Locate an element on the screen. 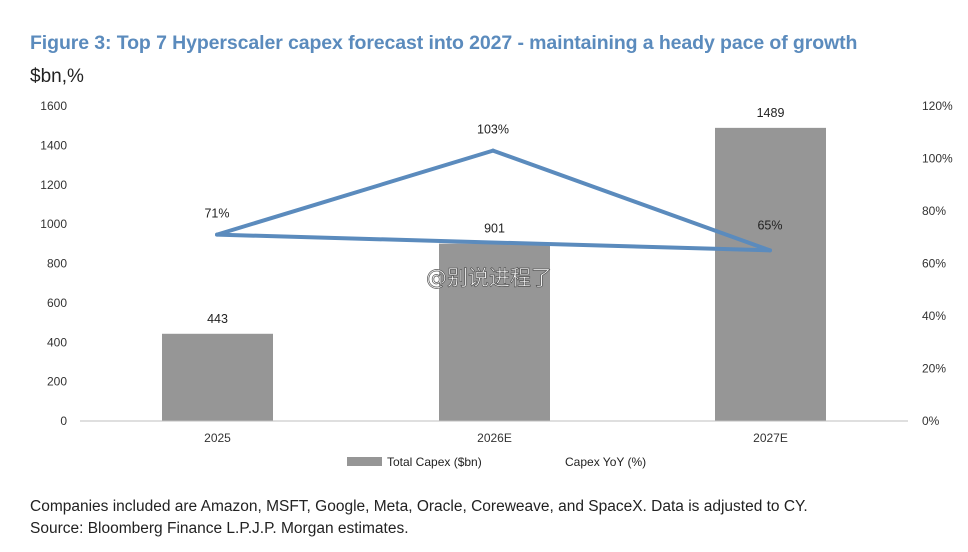 The height and width of the screenshot is (552, 968). bar-data-label: 901 is located at coordinates (494, 229).